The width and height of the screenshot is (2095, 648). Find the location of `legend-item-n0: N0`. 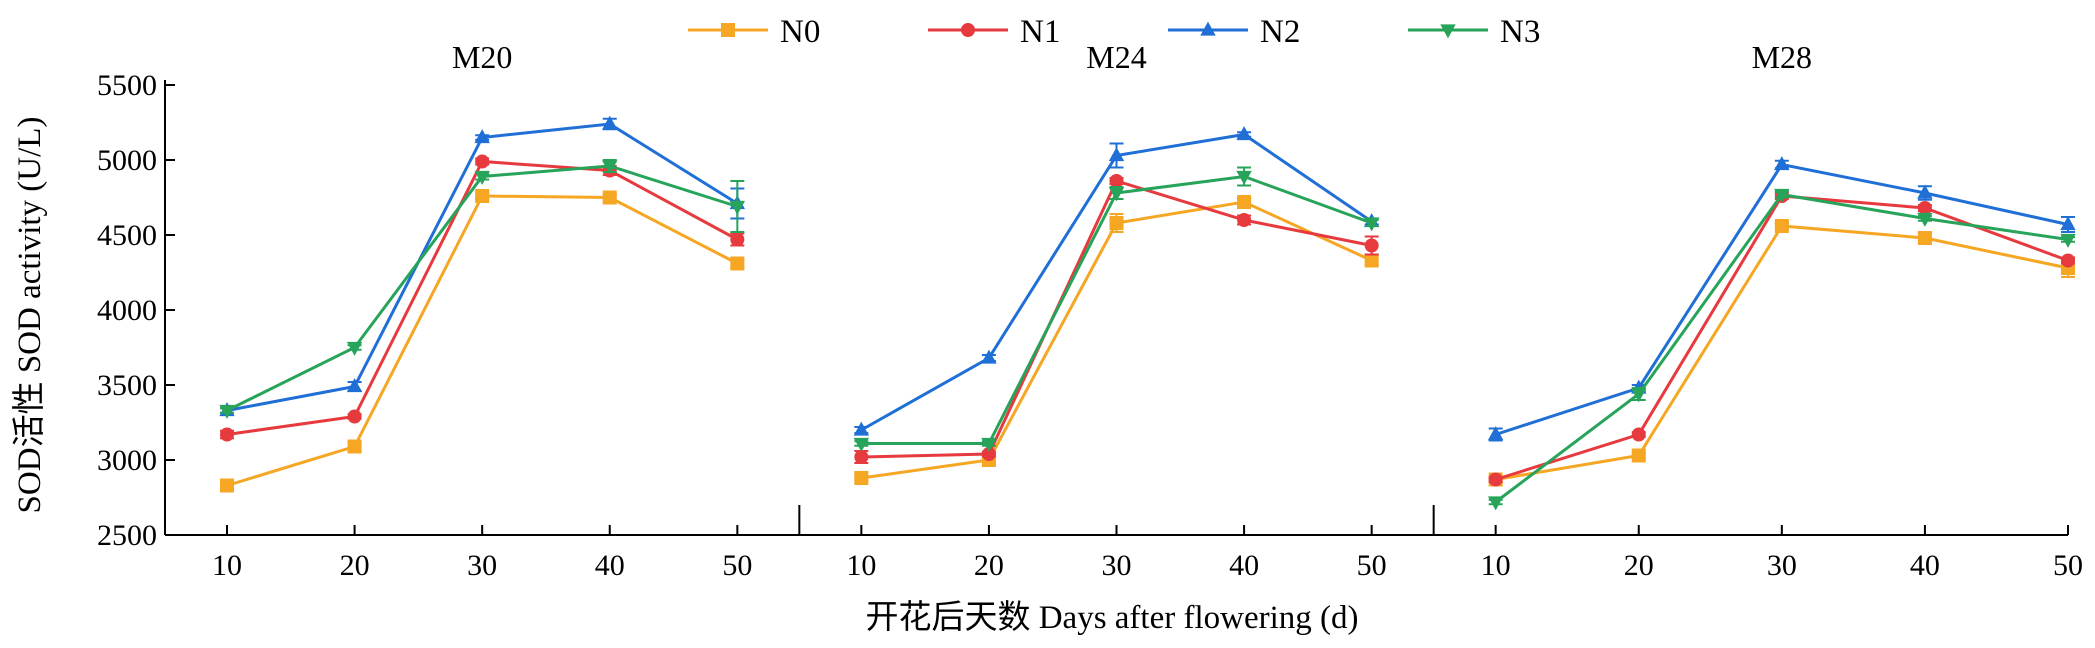

legend-item-n0: N0 is located at coordinates (754, 32).